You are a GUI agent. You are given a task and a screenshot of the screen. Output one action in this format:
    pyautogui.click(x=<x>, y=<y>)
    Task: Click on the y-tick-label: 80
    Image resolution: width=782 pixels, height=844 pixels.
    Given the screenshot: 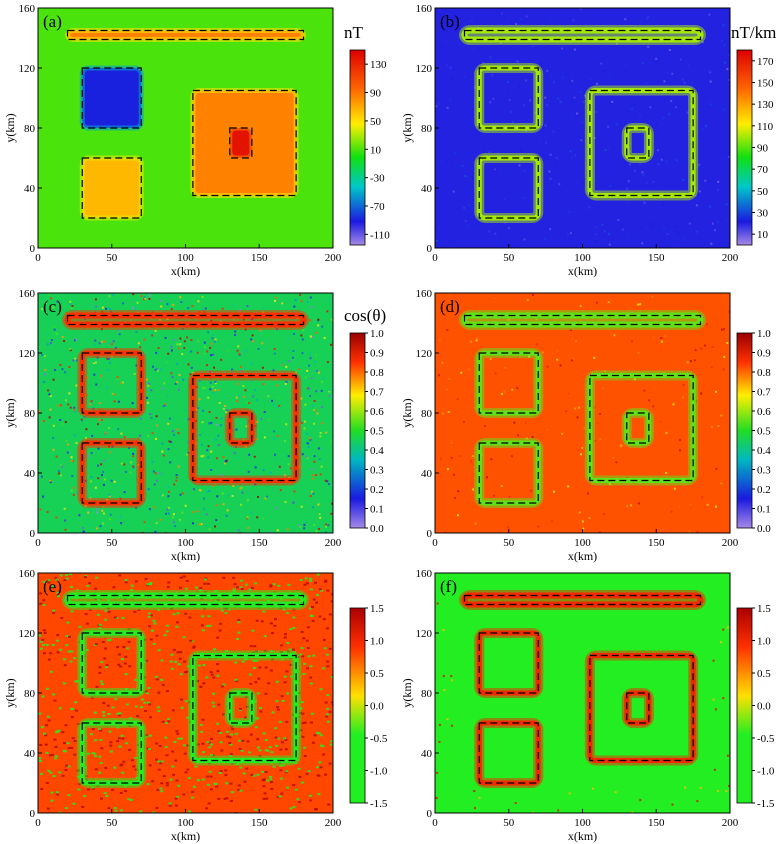 What is the action you would take?
    pyautogui.click(x=427, y=414)
    